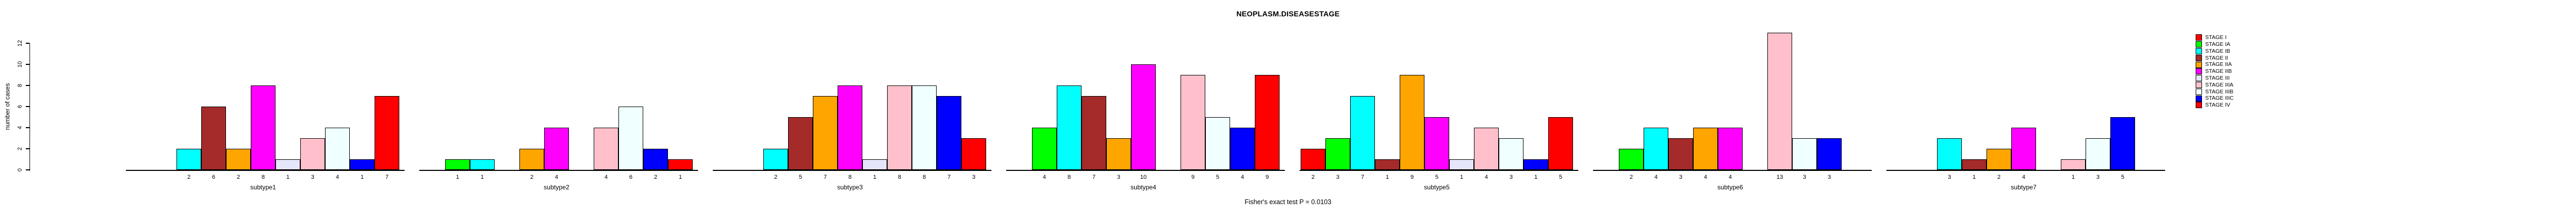 This screenshot has width=2576, height=211. What do you see at coordinates (1804, 154) in the screenshot?
I see `bar-subtype6-stage-iiib` at bounding box center [1804, 154].